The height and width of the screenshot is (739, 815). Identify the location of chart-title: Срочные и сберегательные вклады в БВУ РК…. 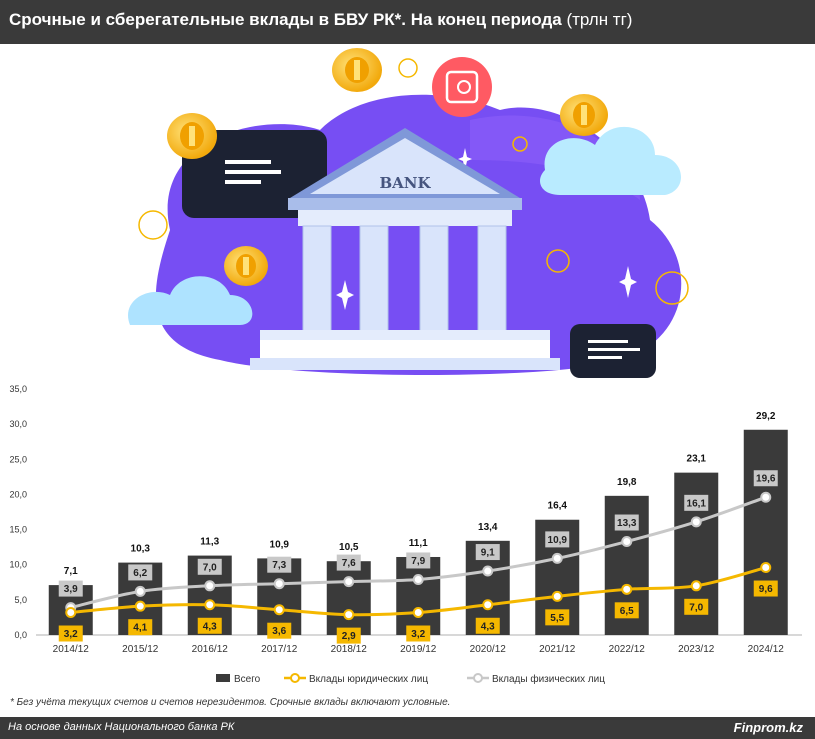
(407, 22).